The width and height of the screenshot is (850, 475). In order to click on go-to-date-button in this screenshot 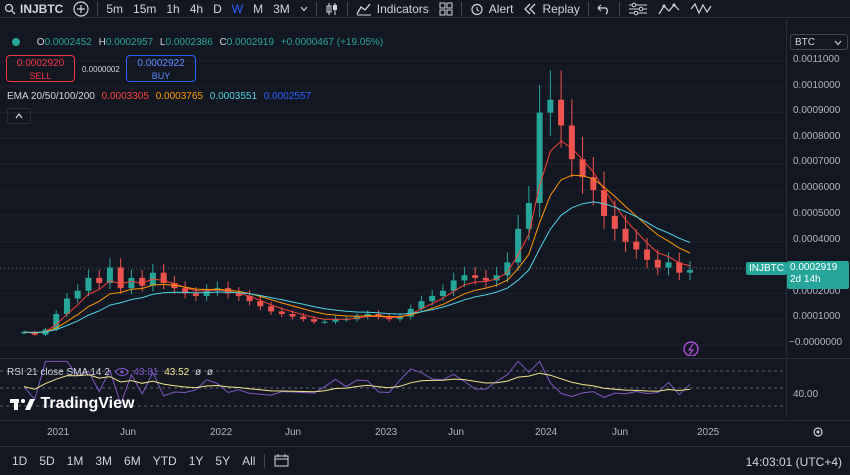, I will do `click(282, 461)`.